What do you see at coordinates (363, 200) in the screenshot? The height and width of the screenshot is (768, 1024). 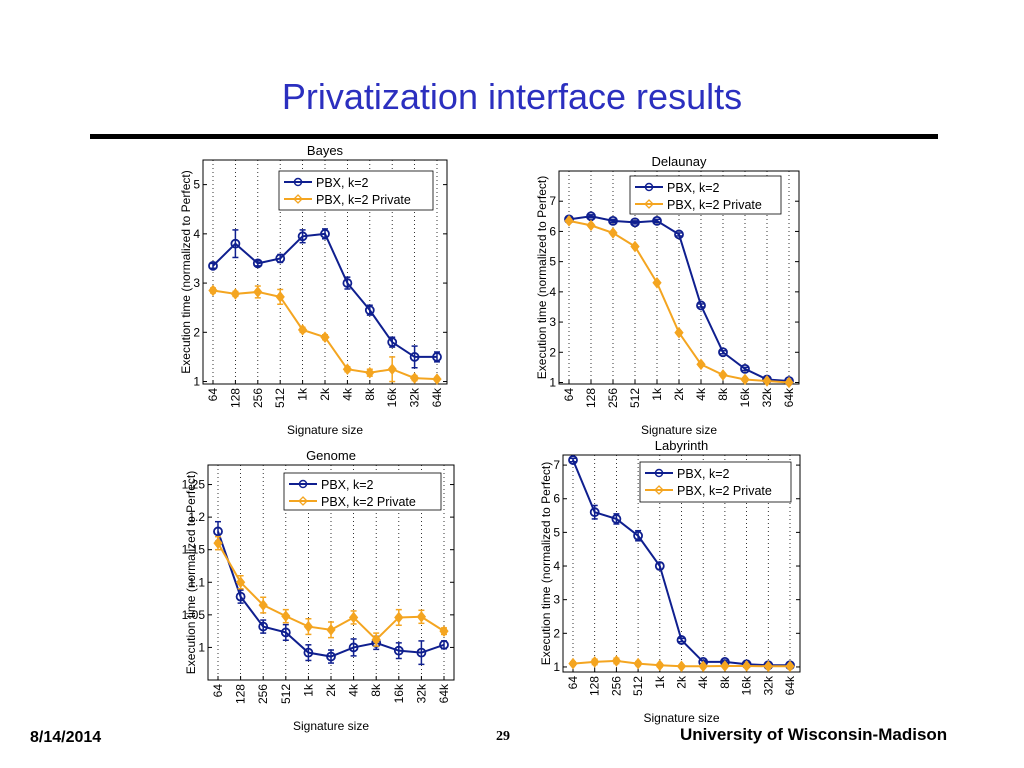 I see `legend-label: PBX, k=2 Private` at bounding box center [363, 200].